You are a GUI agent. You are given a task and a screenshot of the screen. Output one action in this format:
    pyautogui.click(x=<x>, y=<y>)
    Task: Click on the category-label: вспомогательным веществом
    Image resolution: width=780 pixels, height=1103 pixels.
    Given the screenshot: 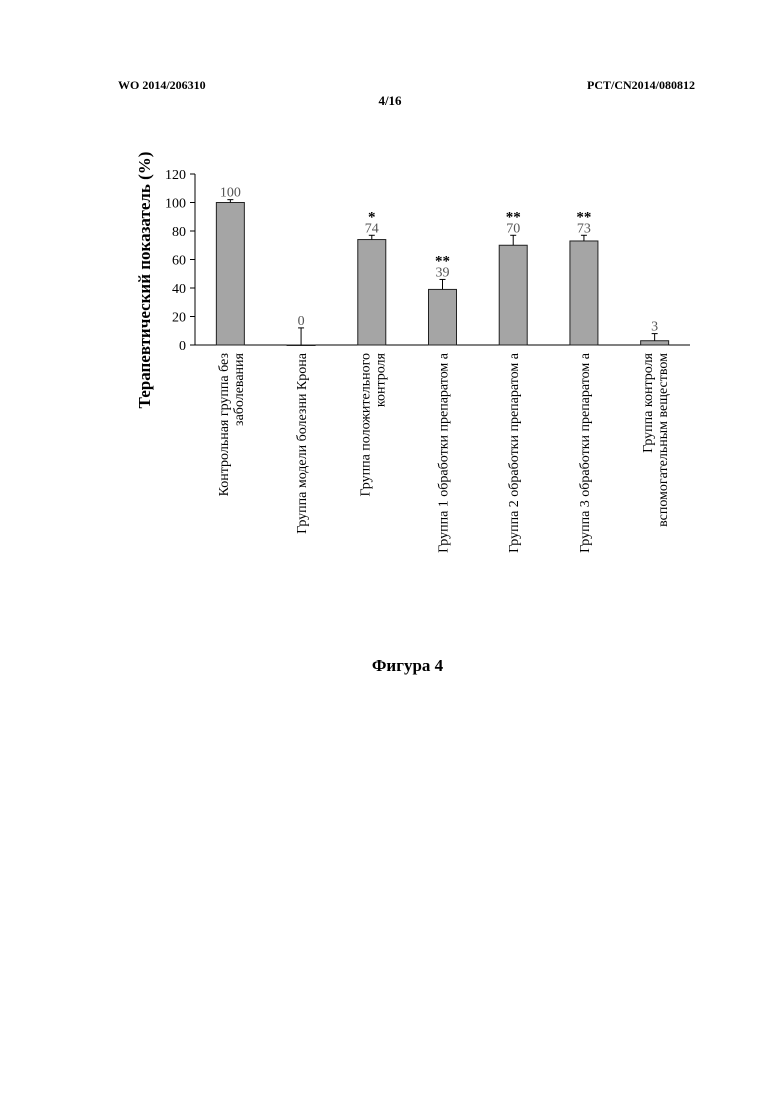 What is the action you would take?
    pyautogui.click(x=663, y=440)
    